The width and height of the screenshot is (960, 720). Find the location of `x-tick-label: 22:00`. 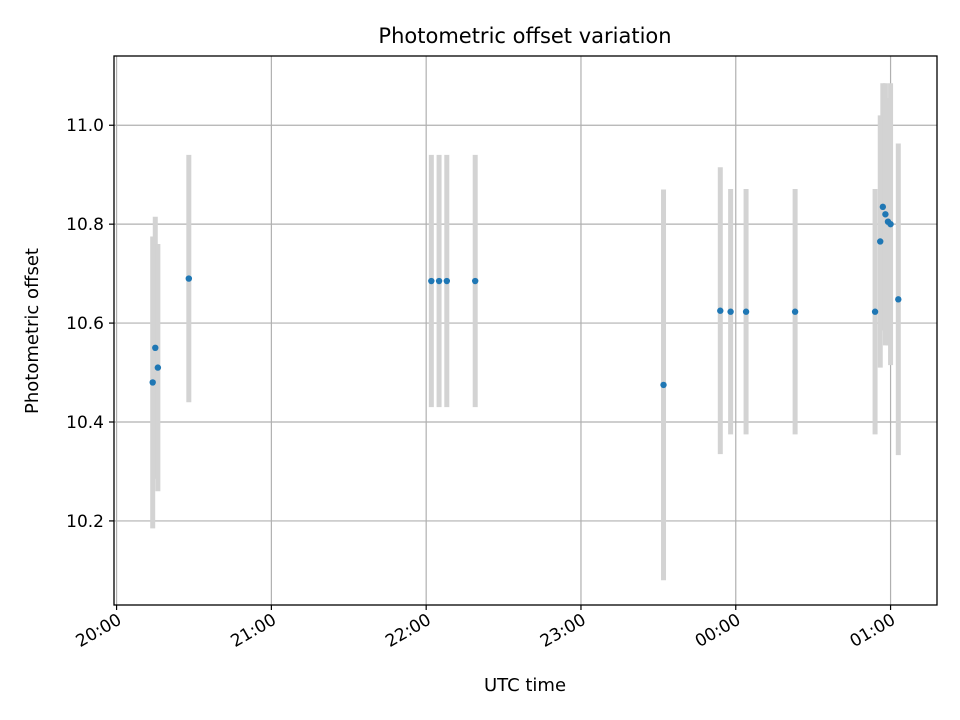

x-tick-label: 22:00 is located at coordinates (408, 631).